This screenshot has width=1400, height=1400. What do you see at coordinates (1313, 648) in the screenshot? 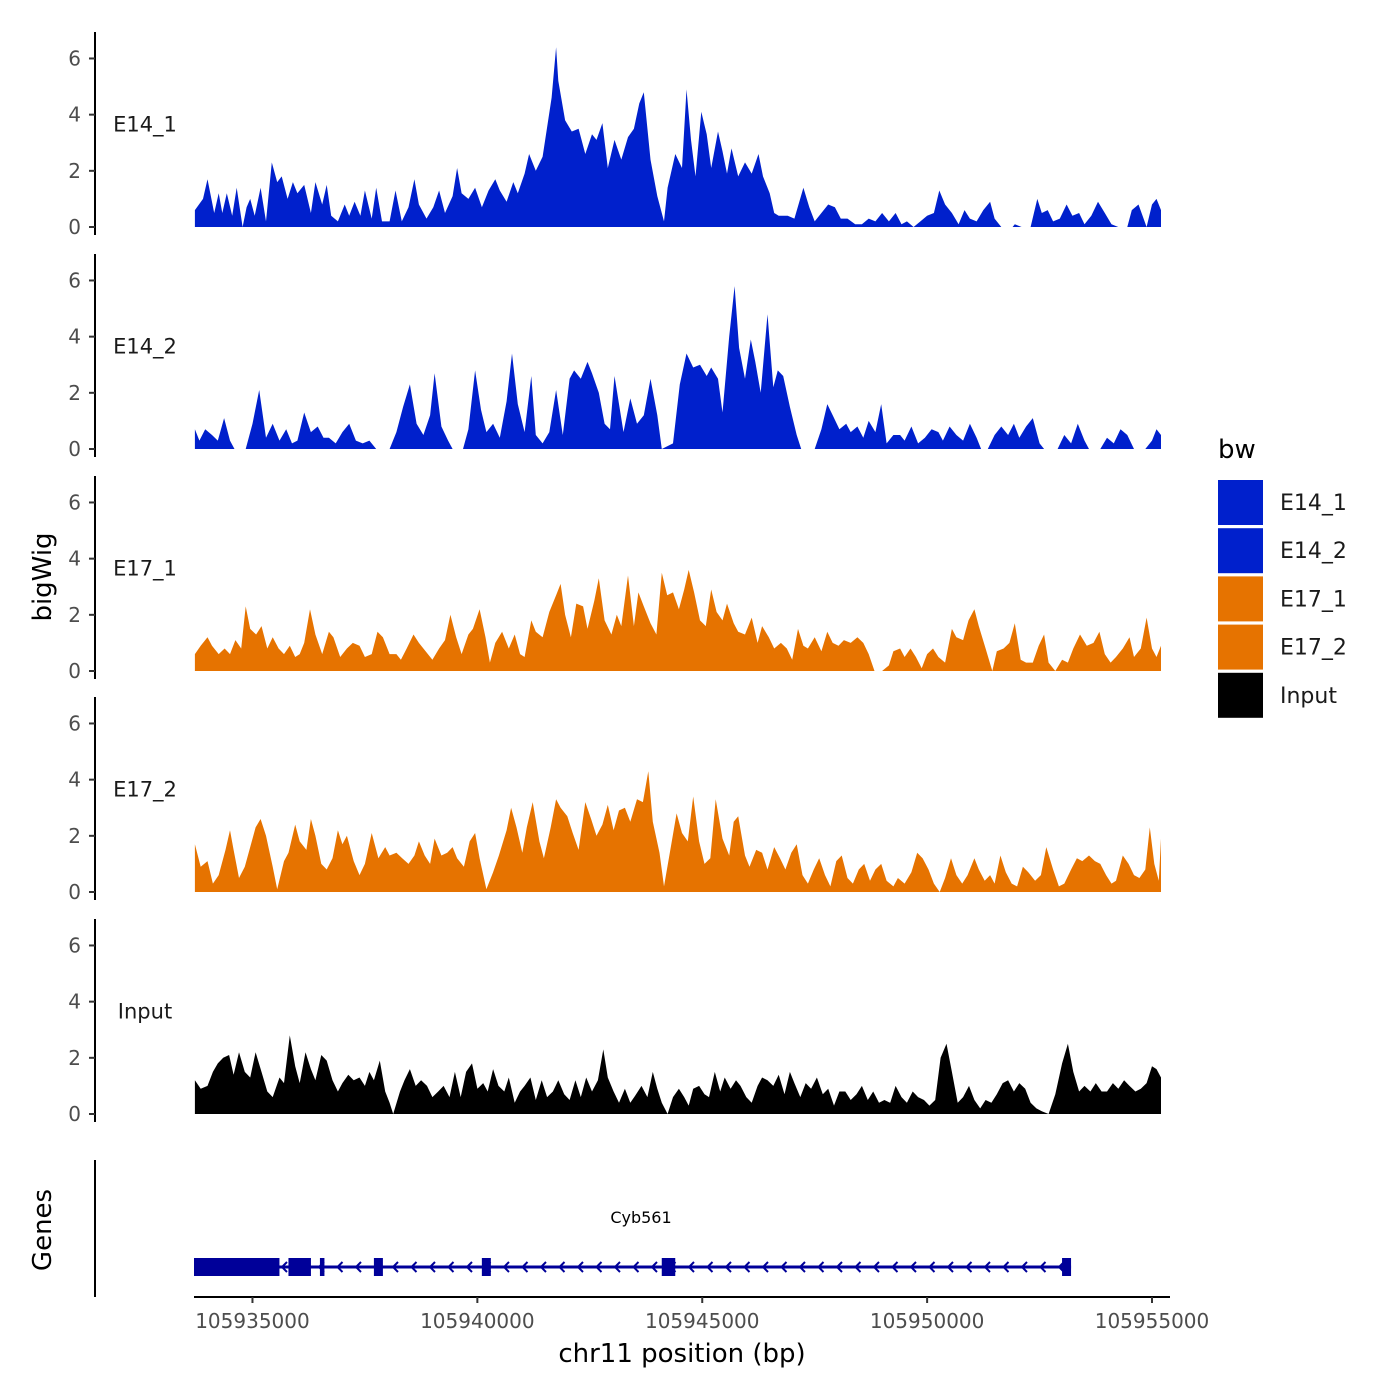
I see `legend-label-E17_2: E17_2` at bounding box center [1313, 648].